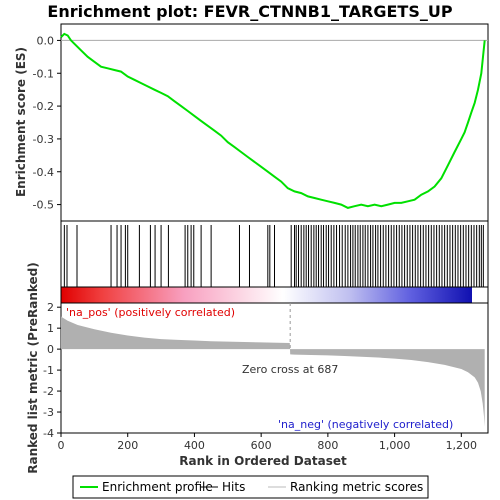 Image resolution: width=500 pixels, height=500 pixels. What do you see at coordinates (43, 172) in the screenshot?
I see `es-tick-label: -0.4` at bounding box center [43, 172].